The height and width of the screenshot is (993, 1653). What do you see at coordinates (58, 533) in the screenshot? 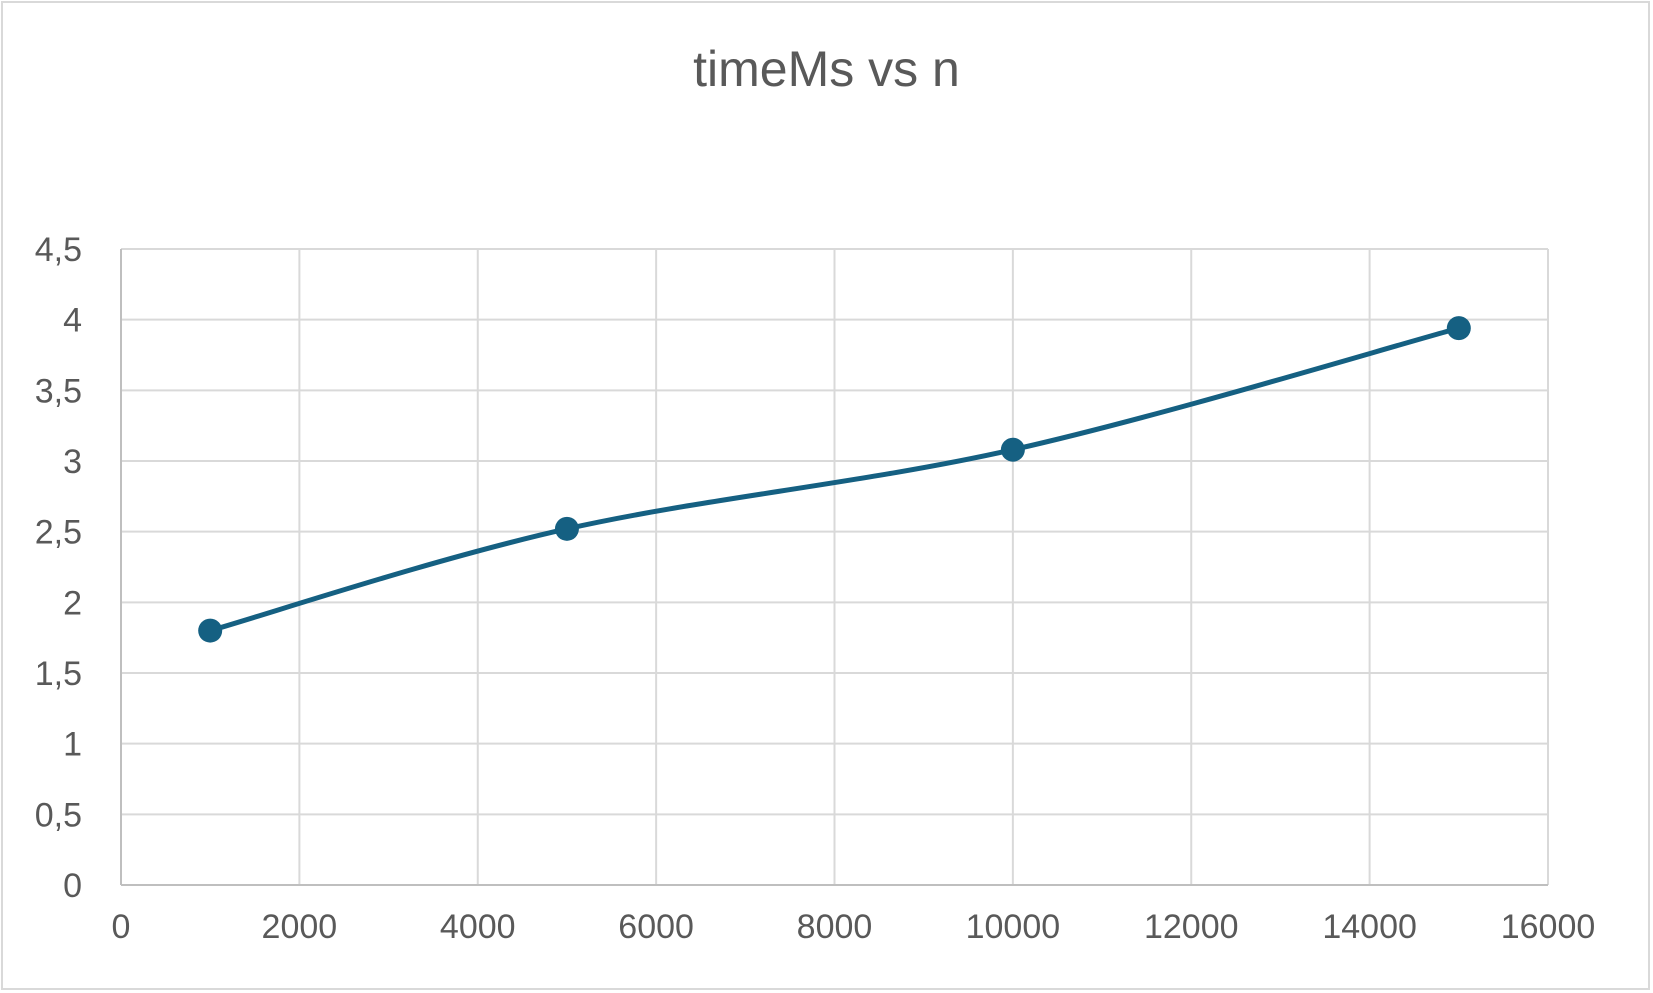
I see `y-tick-label: 2,5` at bounding box center [58, 533].